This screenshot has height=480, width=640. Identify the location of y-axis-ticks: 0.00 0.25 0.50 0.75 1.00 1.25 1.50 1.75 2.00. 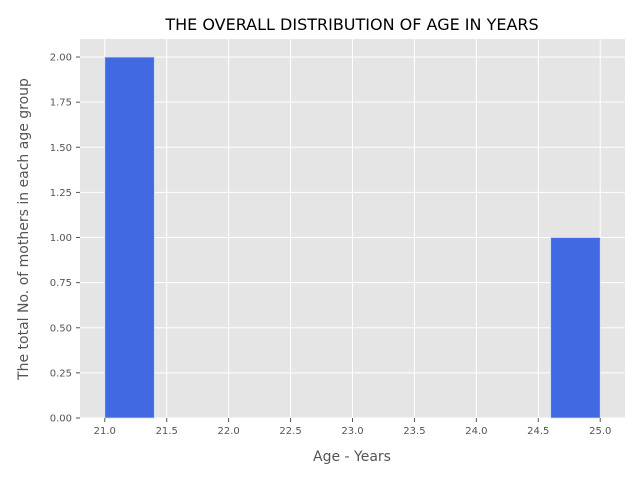
(65, 239).